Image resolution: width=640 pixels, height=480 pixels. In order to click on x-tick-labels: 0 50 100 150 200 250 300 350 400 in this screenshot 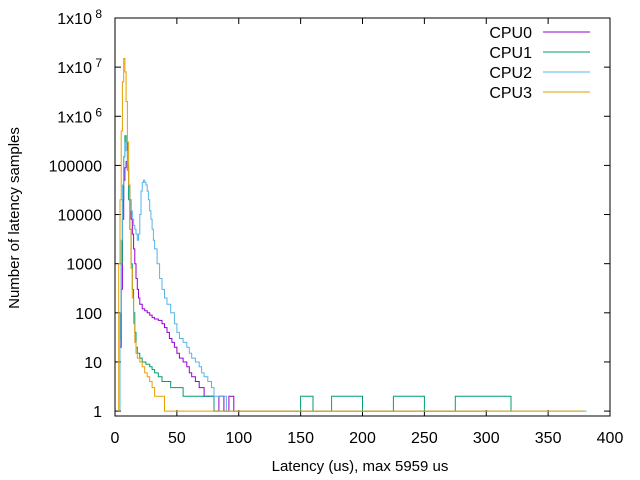, I will do `click(367, 438)`.